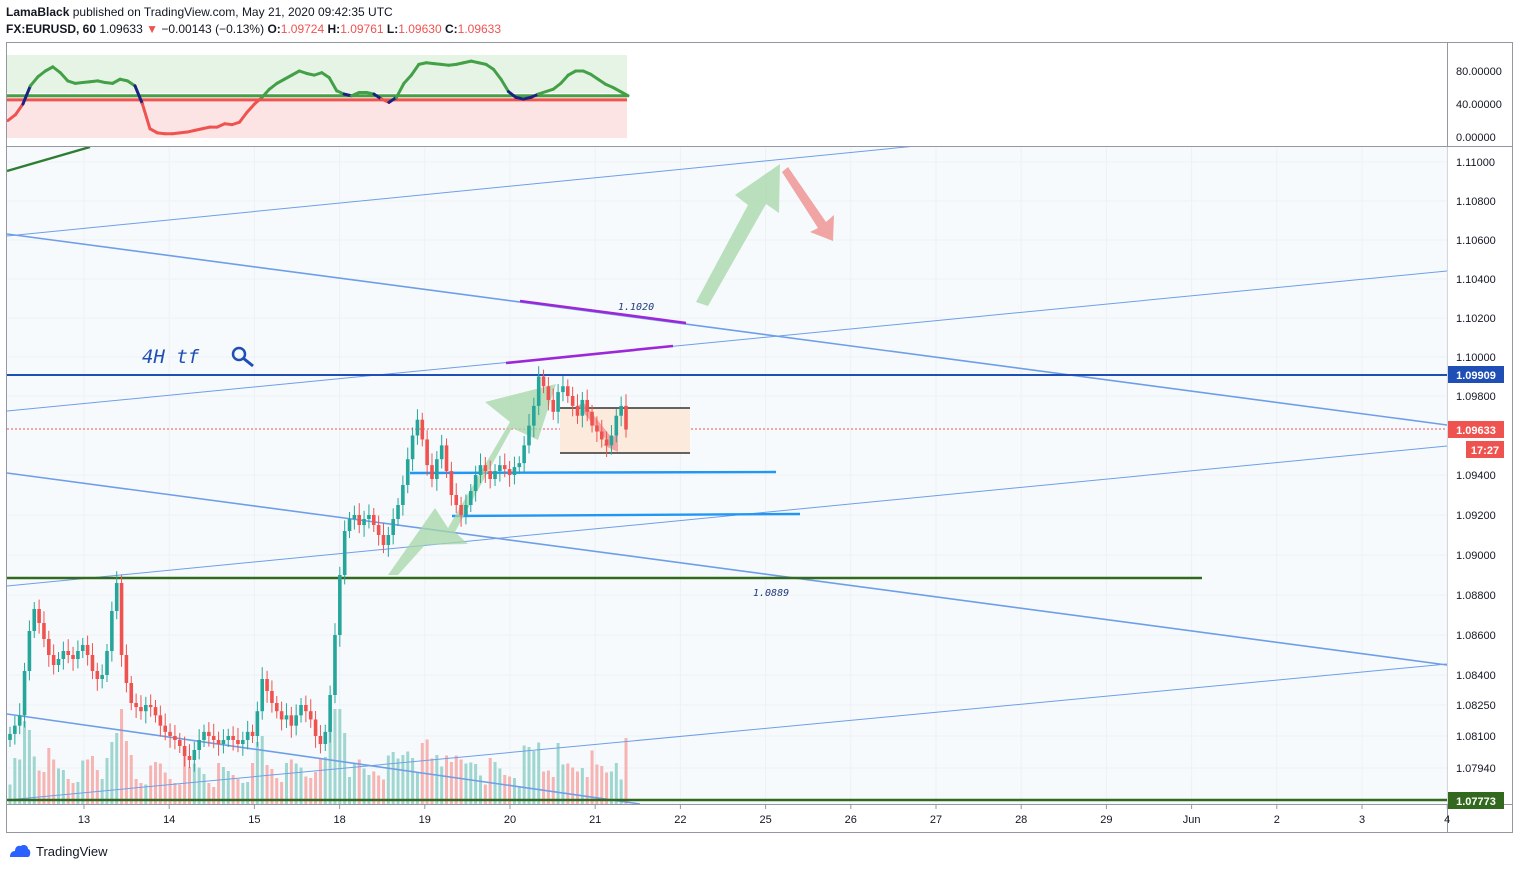  Describe the element at coordinates (589, 354) in the screenshot. I see `purple-line-lower` at that location.